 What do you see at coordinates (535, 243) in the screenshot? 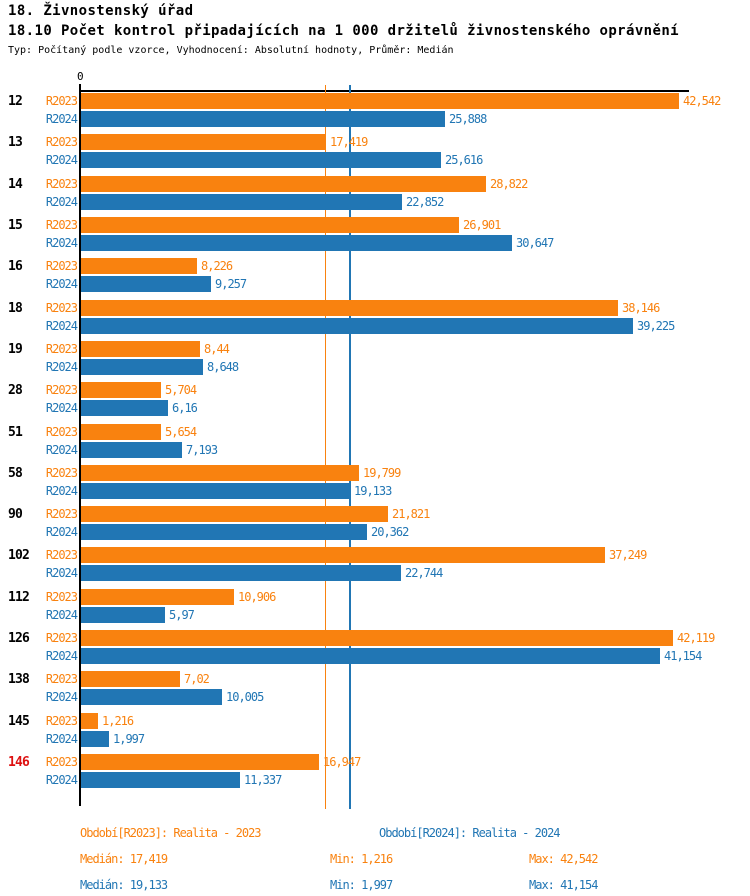
I see `value-label-R2024-15: 30,647` at bounding box center [535, 243].